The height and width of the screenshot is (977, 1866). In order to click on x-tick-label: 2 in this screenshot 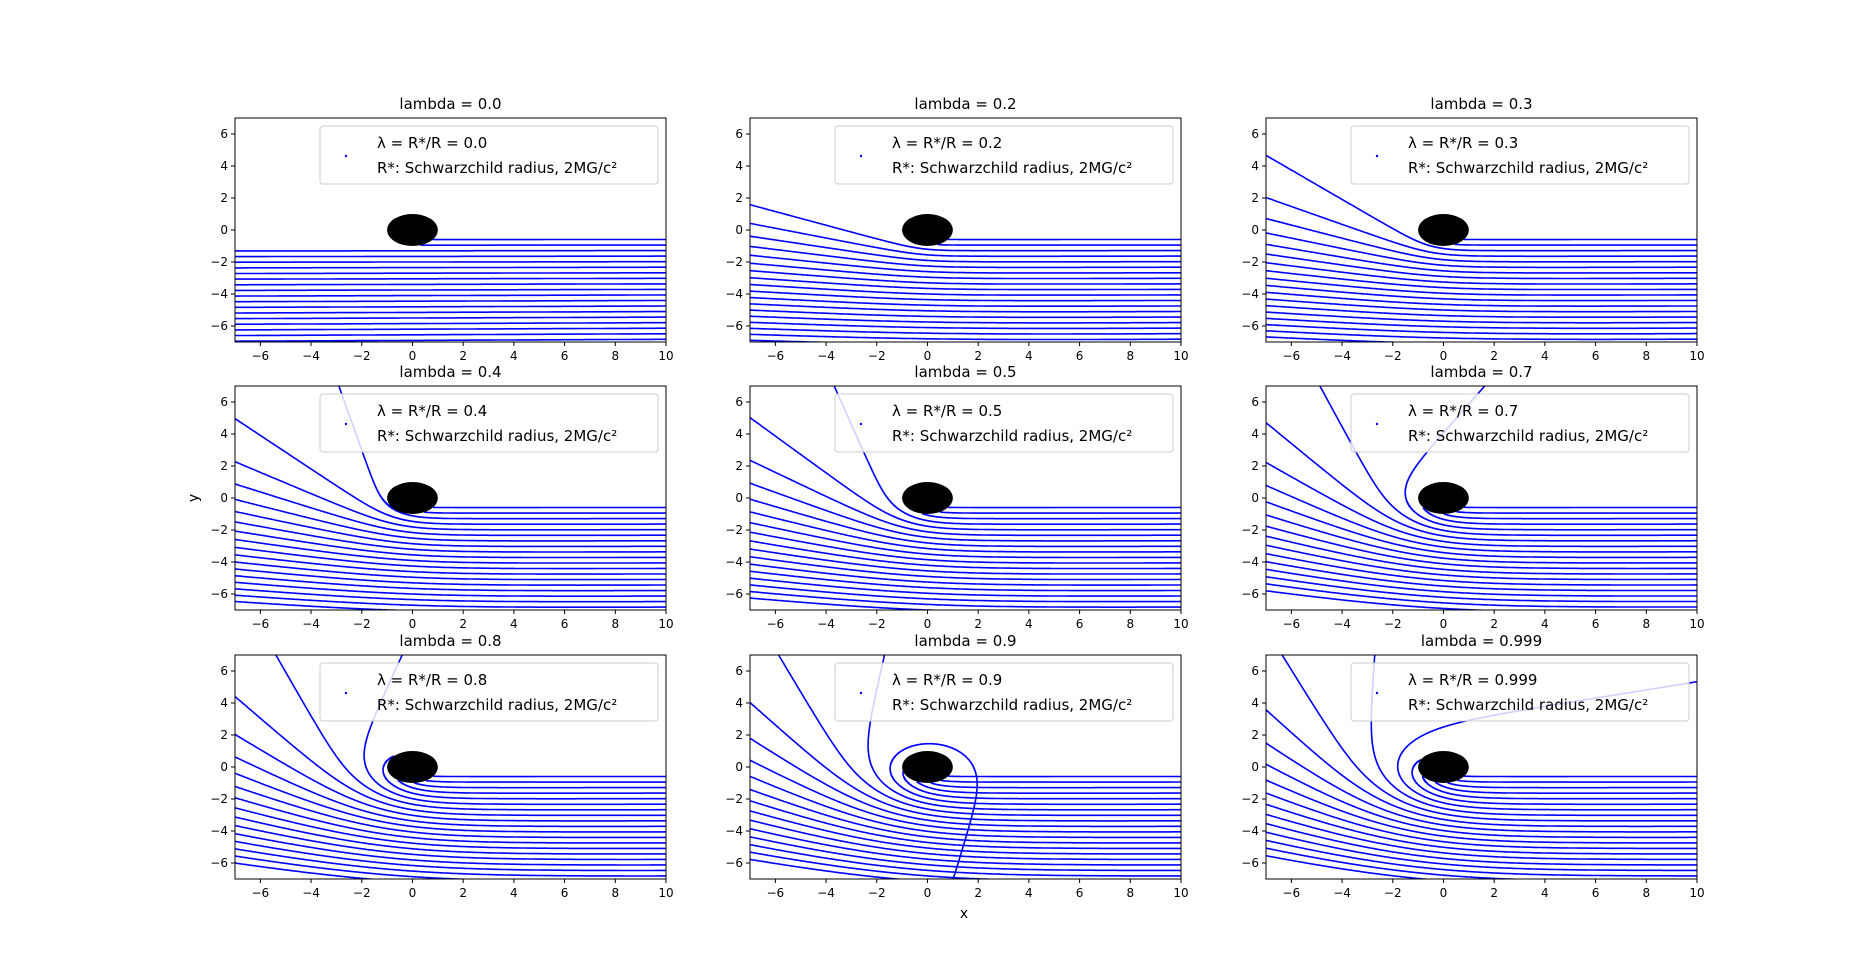, I will do `click(978, 356)`.